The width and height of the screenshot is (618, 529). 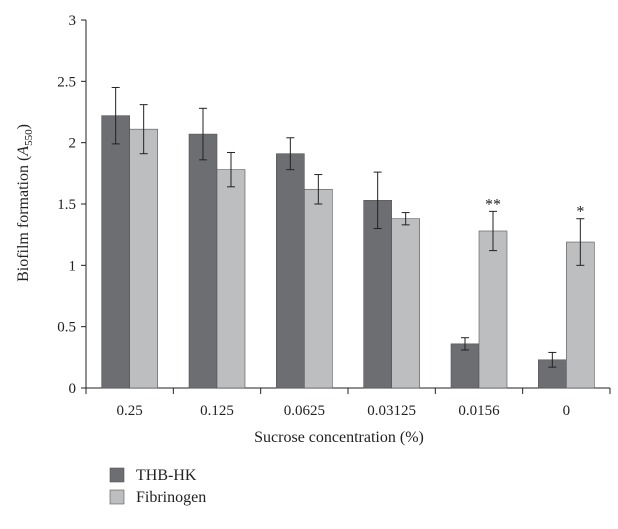 What do you see at coordinates (348, 403) in the screenshot?
I see `x-axis: 0.25 0.125 0.0625 0.03125 0.0156 0` at bounding box center [348, 403].